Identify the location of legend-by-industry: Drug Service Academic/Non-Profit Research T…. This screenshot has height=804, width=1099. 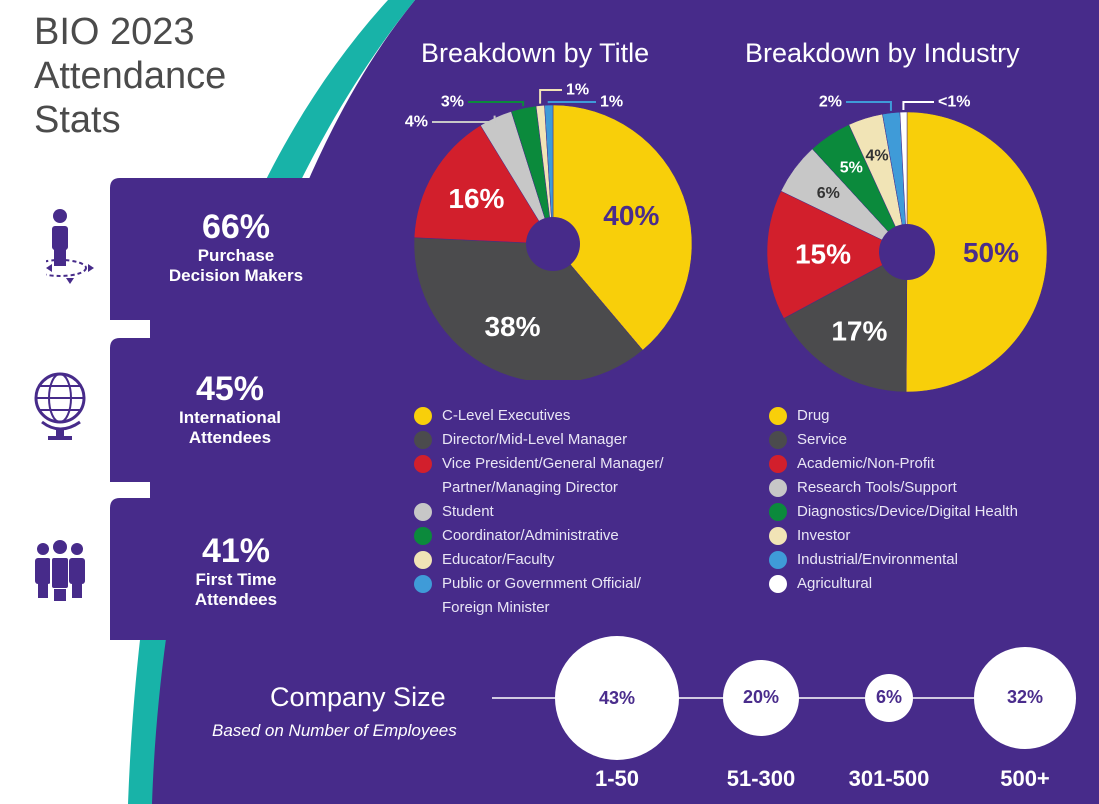
(929, 500).